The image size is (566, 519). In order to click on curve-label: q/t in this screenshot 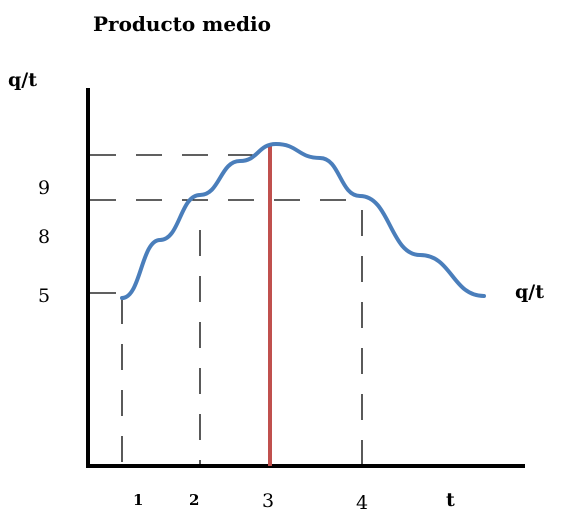, I will do `click(529, 292)`.